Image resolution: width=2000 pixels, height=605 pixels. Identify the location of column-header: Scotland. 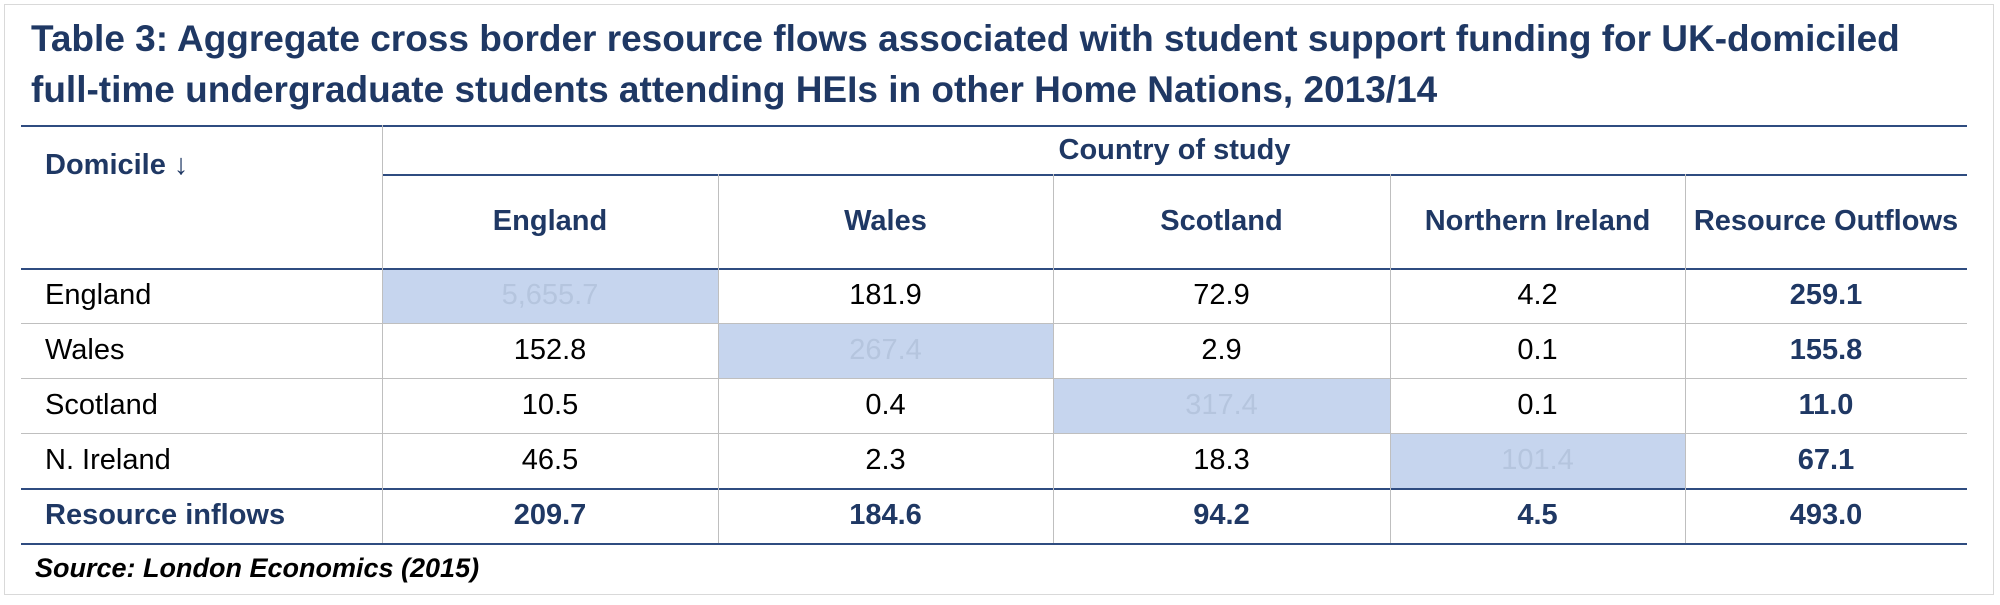
(1221, 221).